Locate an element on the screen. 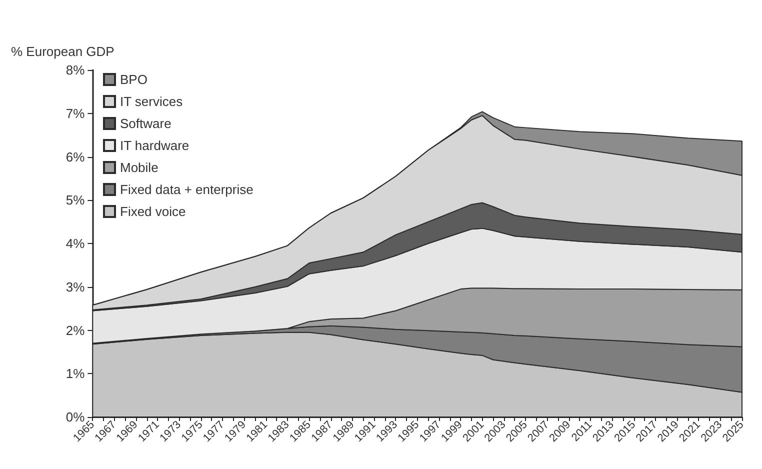 Image resolution: width=762 pixels, height=469 pixels. y-axis-title: % European GDP is located at coordinates (62, 51).